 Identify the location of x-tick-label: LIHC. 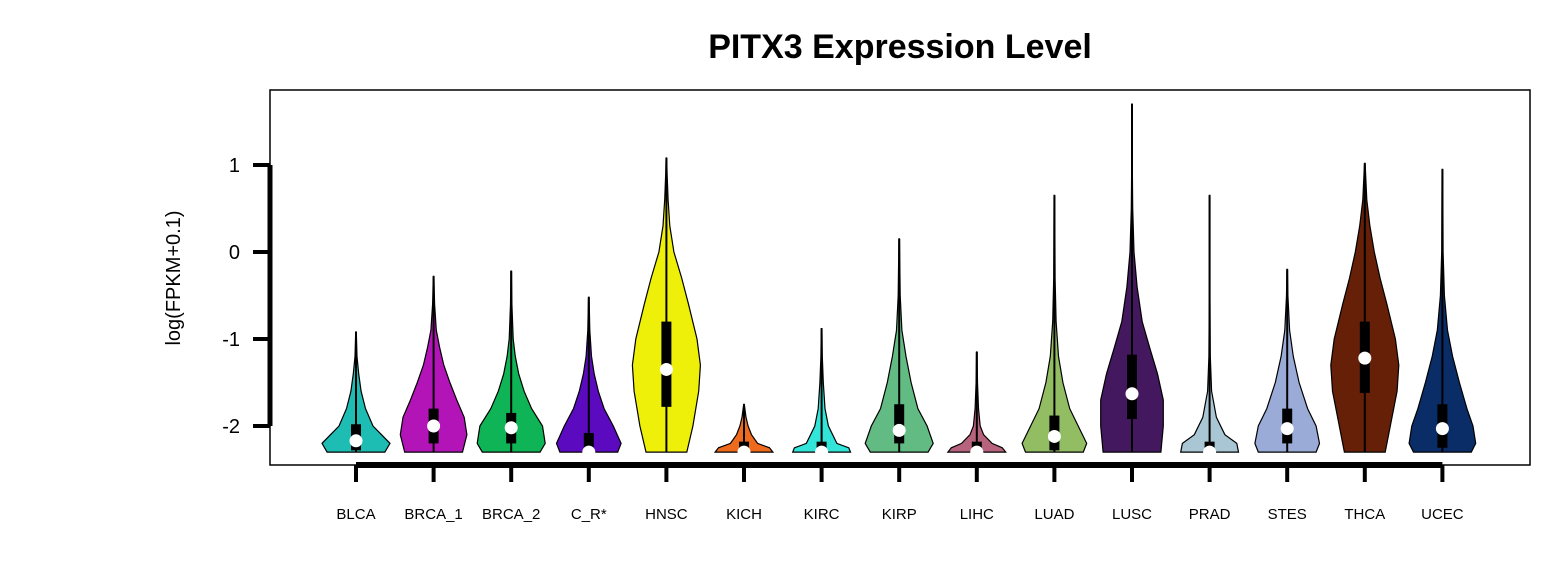
(977, 514).